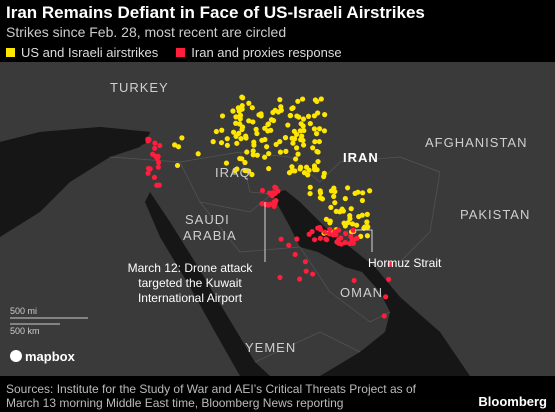 The width and height of the screenshot is (555, 412). I want to click on country-label: ARABIA, so click(210, 235).